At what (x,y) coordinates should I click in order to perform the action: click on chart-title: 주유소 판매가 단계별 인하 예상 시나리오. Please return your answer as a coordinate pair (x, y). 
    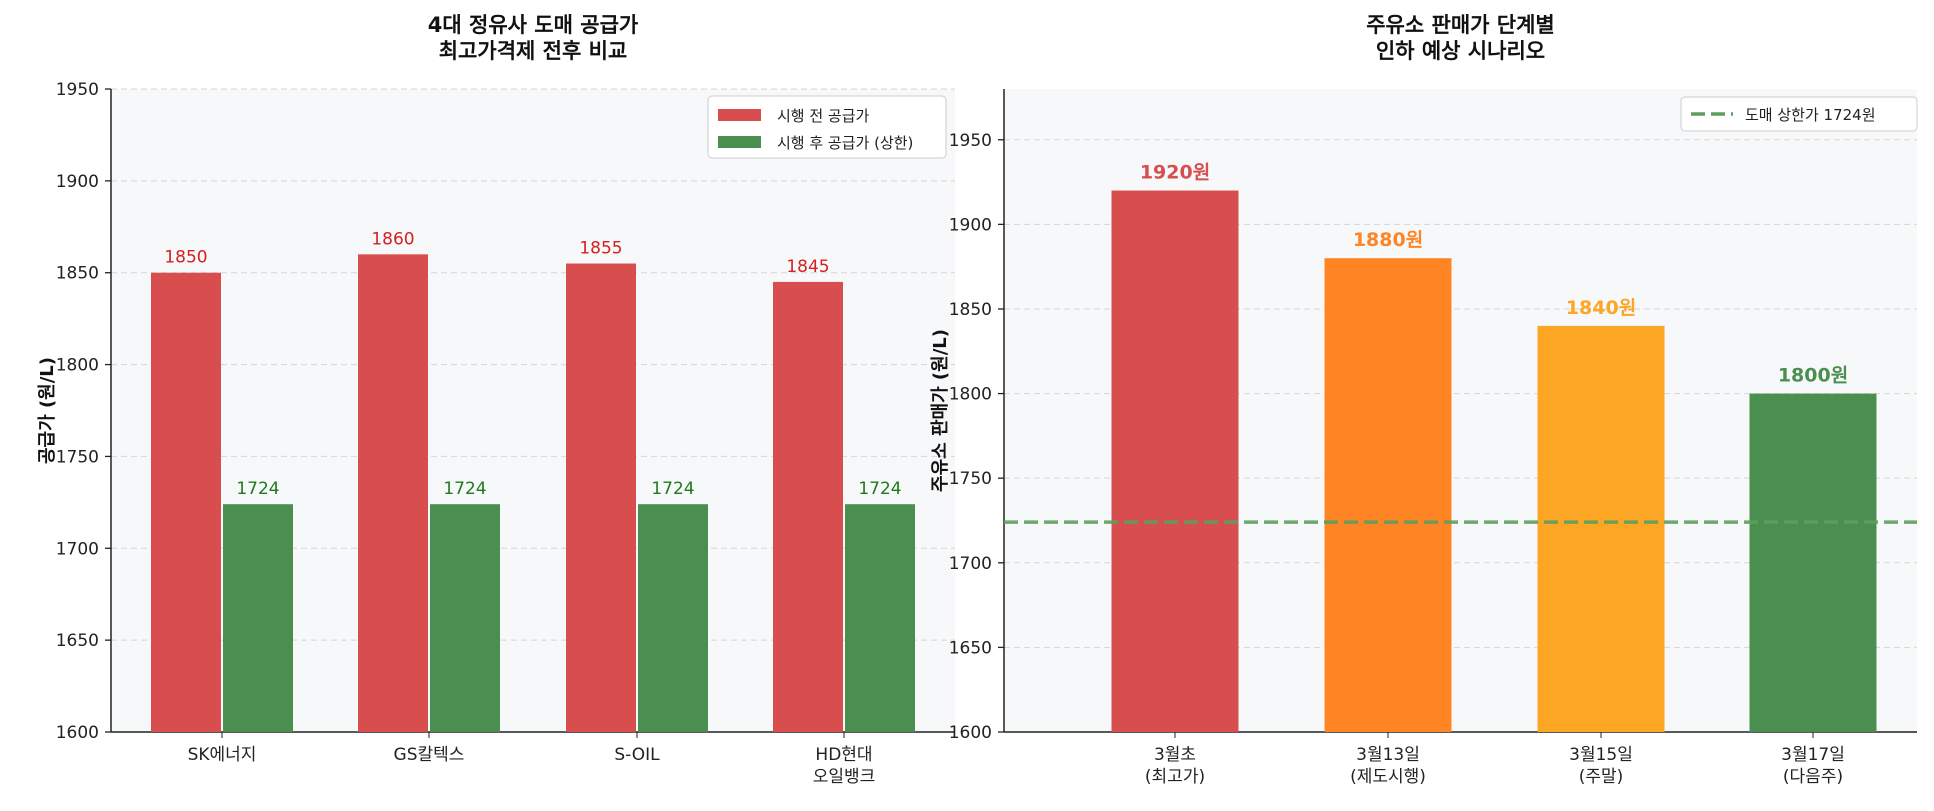
    Looking at the image, I should click on (1460, 38).